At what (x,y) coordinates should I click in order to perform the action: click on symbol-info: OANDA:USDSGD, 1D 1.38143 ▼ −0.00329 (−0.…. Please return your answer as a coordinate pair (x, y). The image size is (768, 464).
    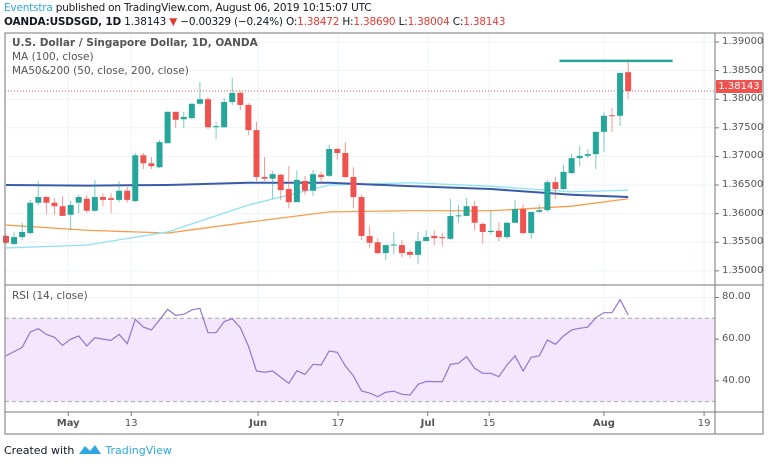
    Looking at the image, I should click on (254, 22).